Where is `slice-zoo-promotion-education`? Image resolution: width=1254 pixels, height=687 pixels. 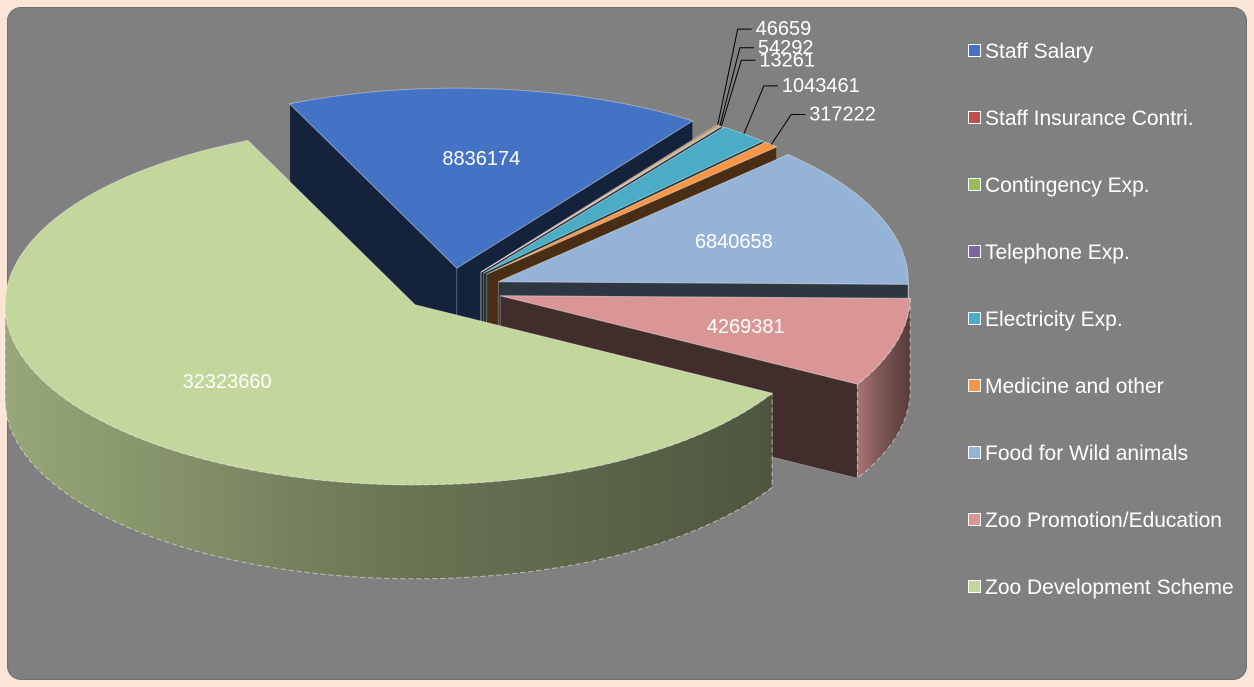 slice-zoo-promotion-education is located at coordinates (705, 340).